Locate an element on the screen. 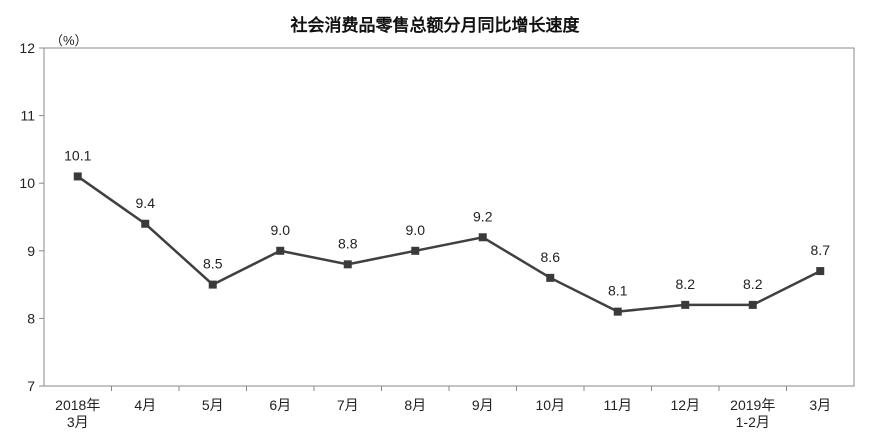 The height and width of the screenshot is (439, 870). x-tick-label: 7月 is located at coordinates (348, 405).